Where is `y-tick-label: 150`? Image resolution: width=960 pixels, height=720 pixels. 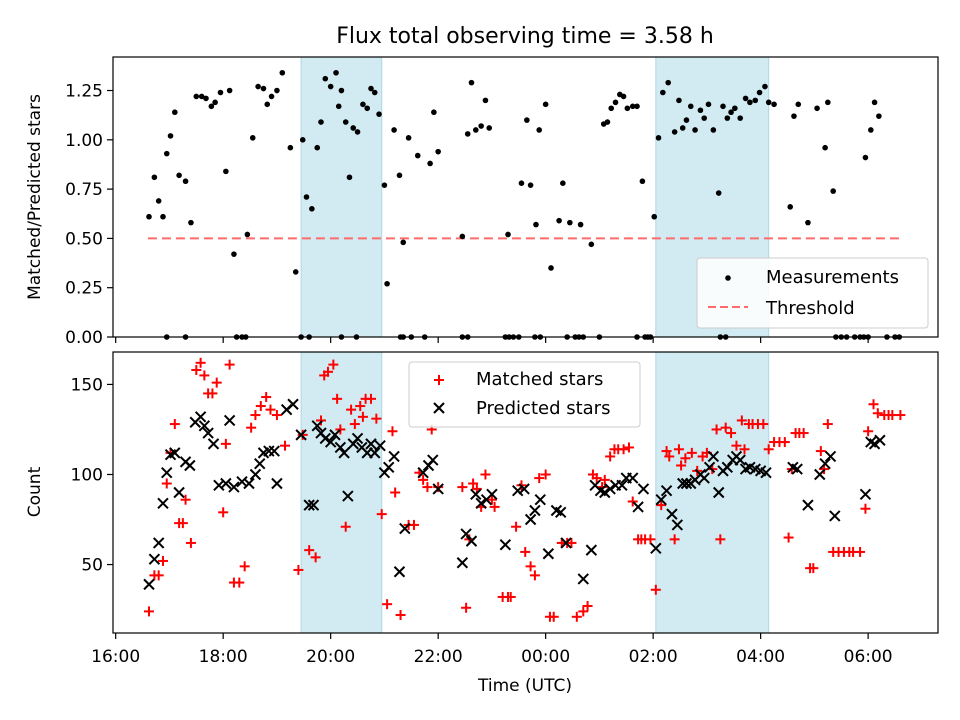
y-tick-label: 150 is located at coordinates (87, 385).